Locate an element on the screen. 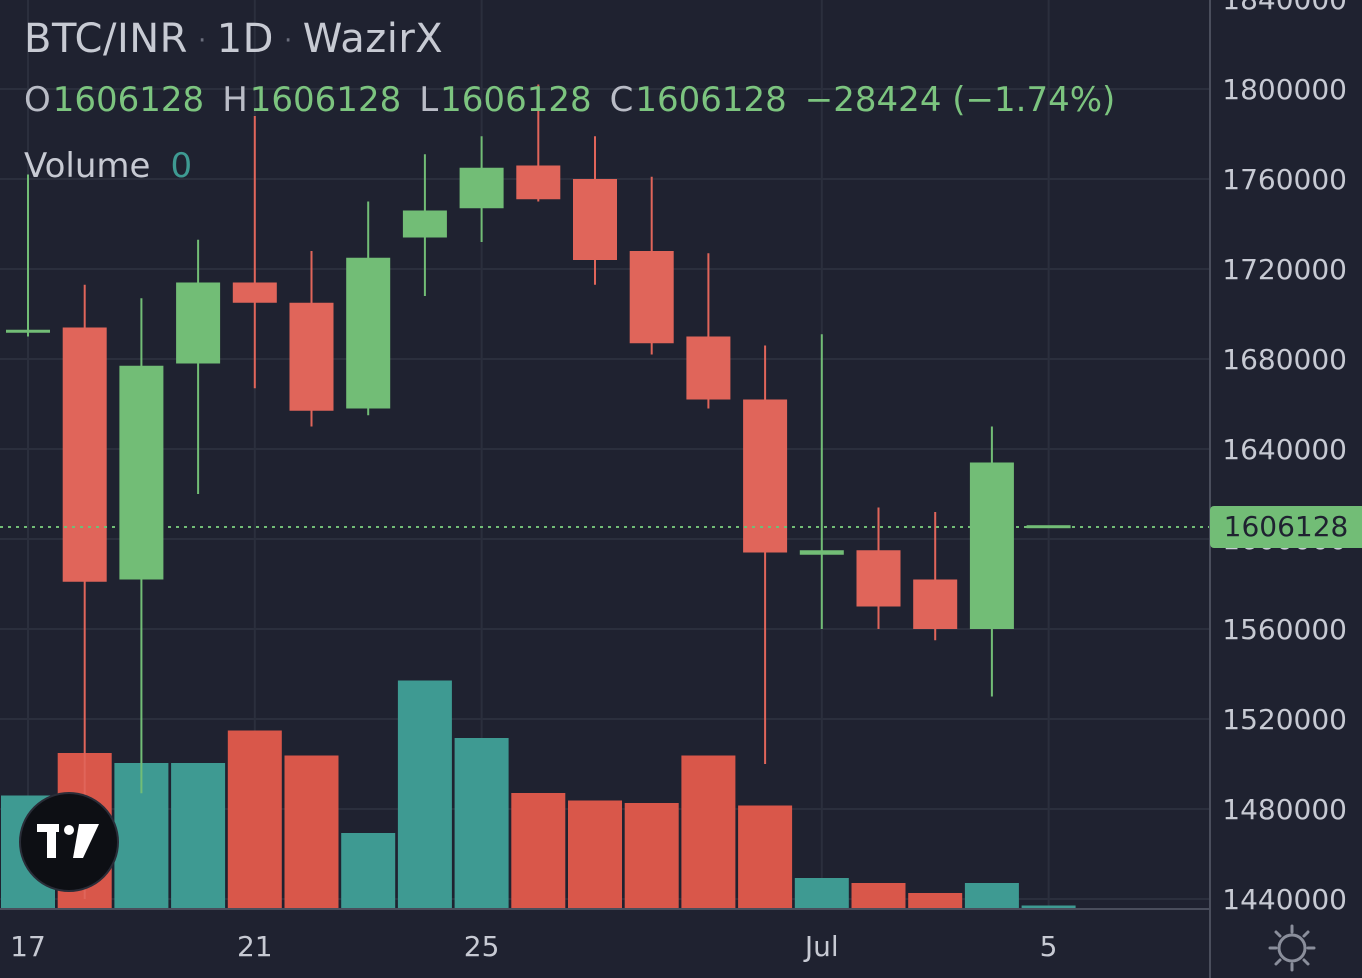 The height and width of the screenshot is (978, 1362). time-axis: 17 21 25 Jul 5 is located at coordinates (533, 946).